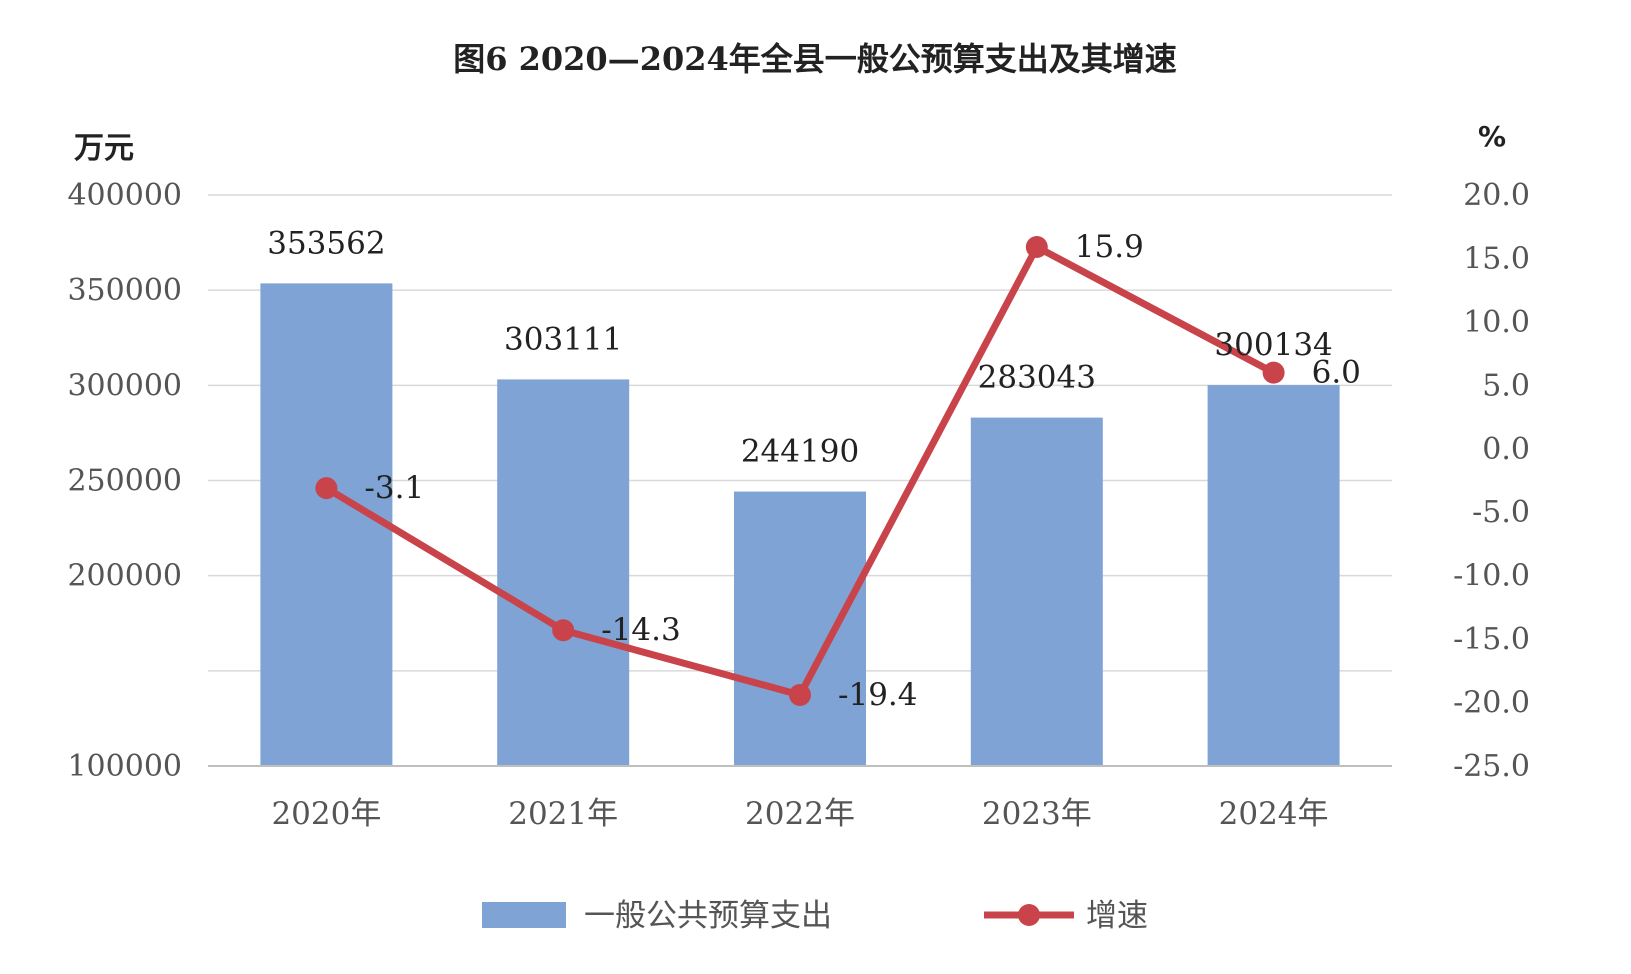 This screenshot has width=1631, height=974. Describe the element at coordinates (641, 630) in the screenshot. I see `growth-value-label: -14.3` at that location.